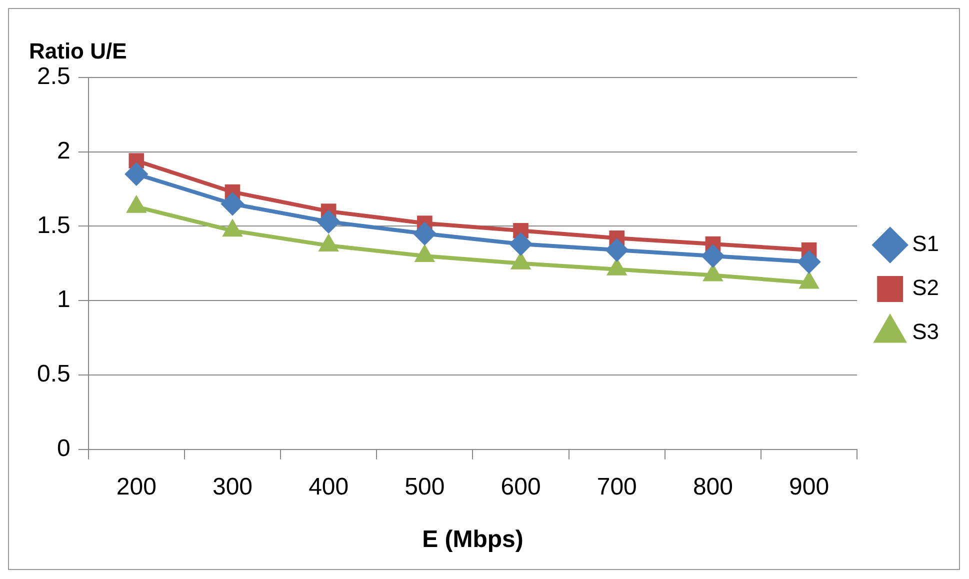 The width and height of the screenshot is (969, 579). What do you see at coordinates (926, 287) in the screenshot?
I see `legend-label: S2` at bounding box center [926, 287].